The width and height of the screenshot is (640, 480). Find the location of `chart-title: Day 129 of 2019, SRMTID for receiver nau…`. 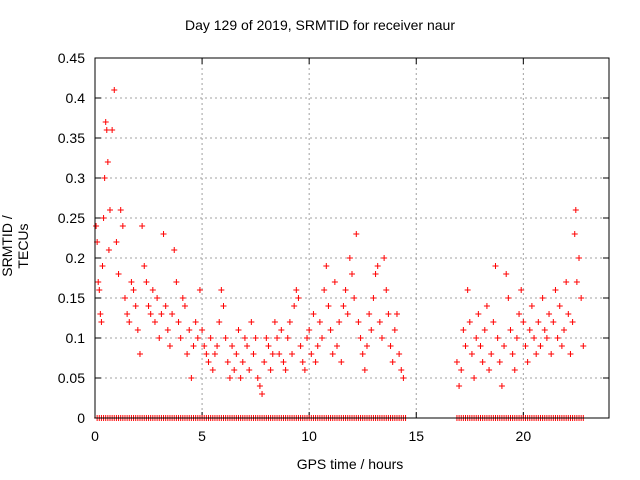

chart-title: Day 129 of 2019, SRMTID for receiver nau… is located at coordinates (319, 25).